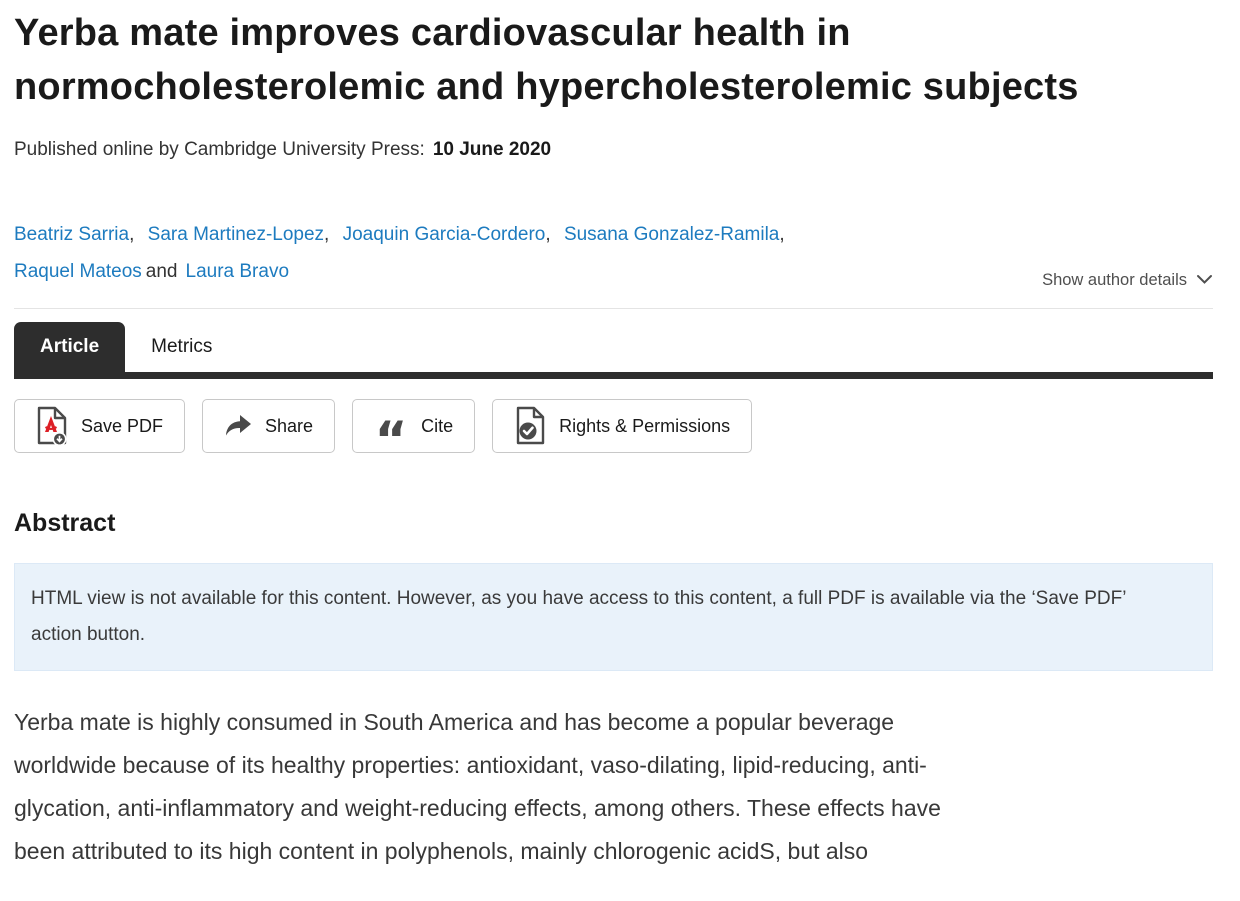 The image size is (1240, 901). I want to click on rights-permissions-label: Rights & Permissions, so click(645, 425).